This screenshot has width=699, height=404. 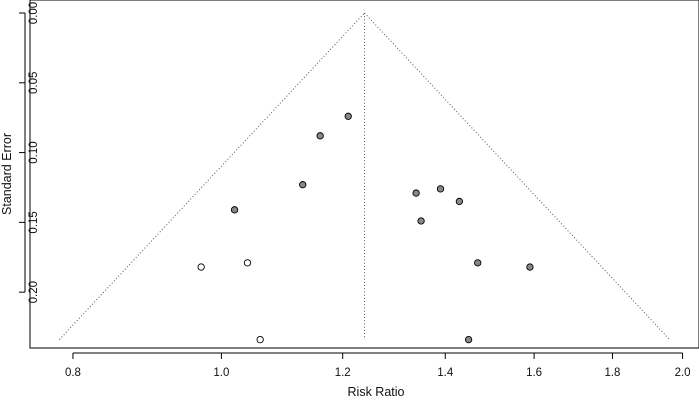 What do you see at coordinates (7, 174) in the screenshot?
I see `y-axis-title: Standard Error` at bounding box center [7, 174].